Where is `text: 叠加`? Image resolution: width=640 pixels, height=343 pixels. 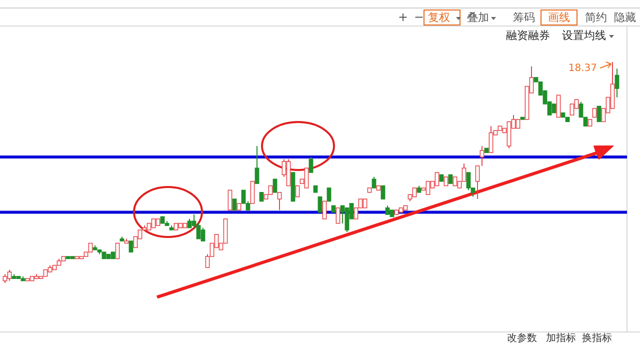 text: 叠加 is located at coordinates (478, 17).